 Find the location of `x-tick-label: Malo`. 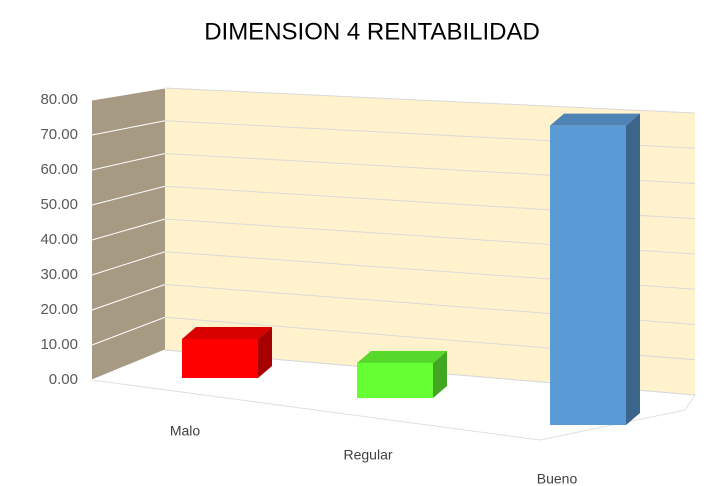

x-tick-label: Malo is located at coordinates (185, 431).